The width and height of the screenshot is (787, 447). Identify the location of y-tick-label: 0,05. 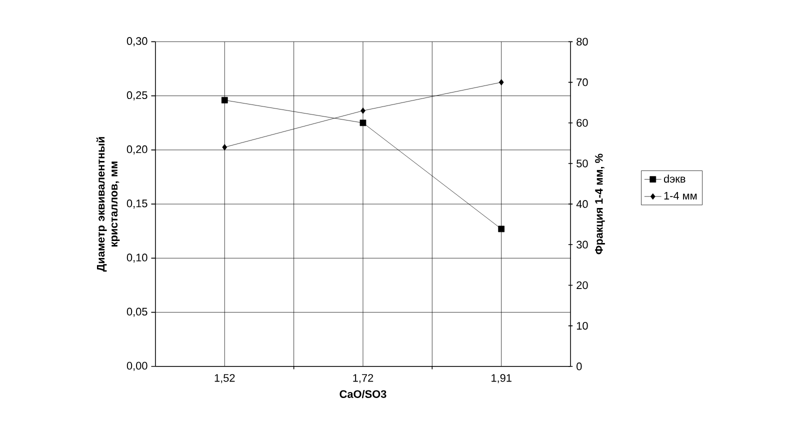
(137, 312).